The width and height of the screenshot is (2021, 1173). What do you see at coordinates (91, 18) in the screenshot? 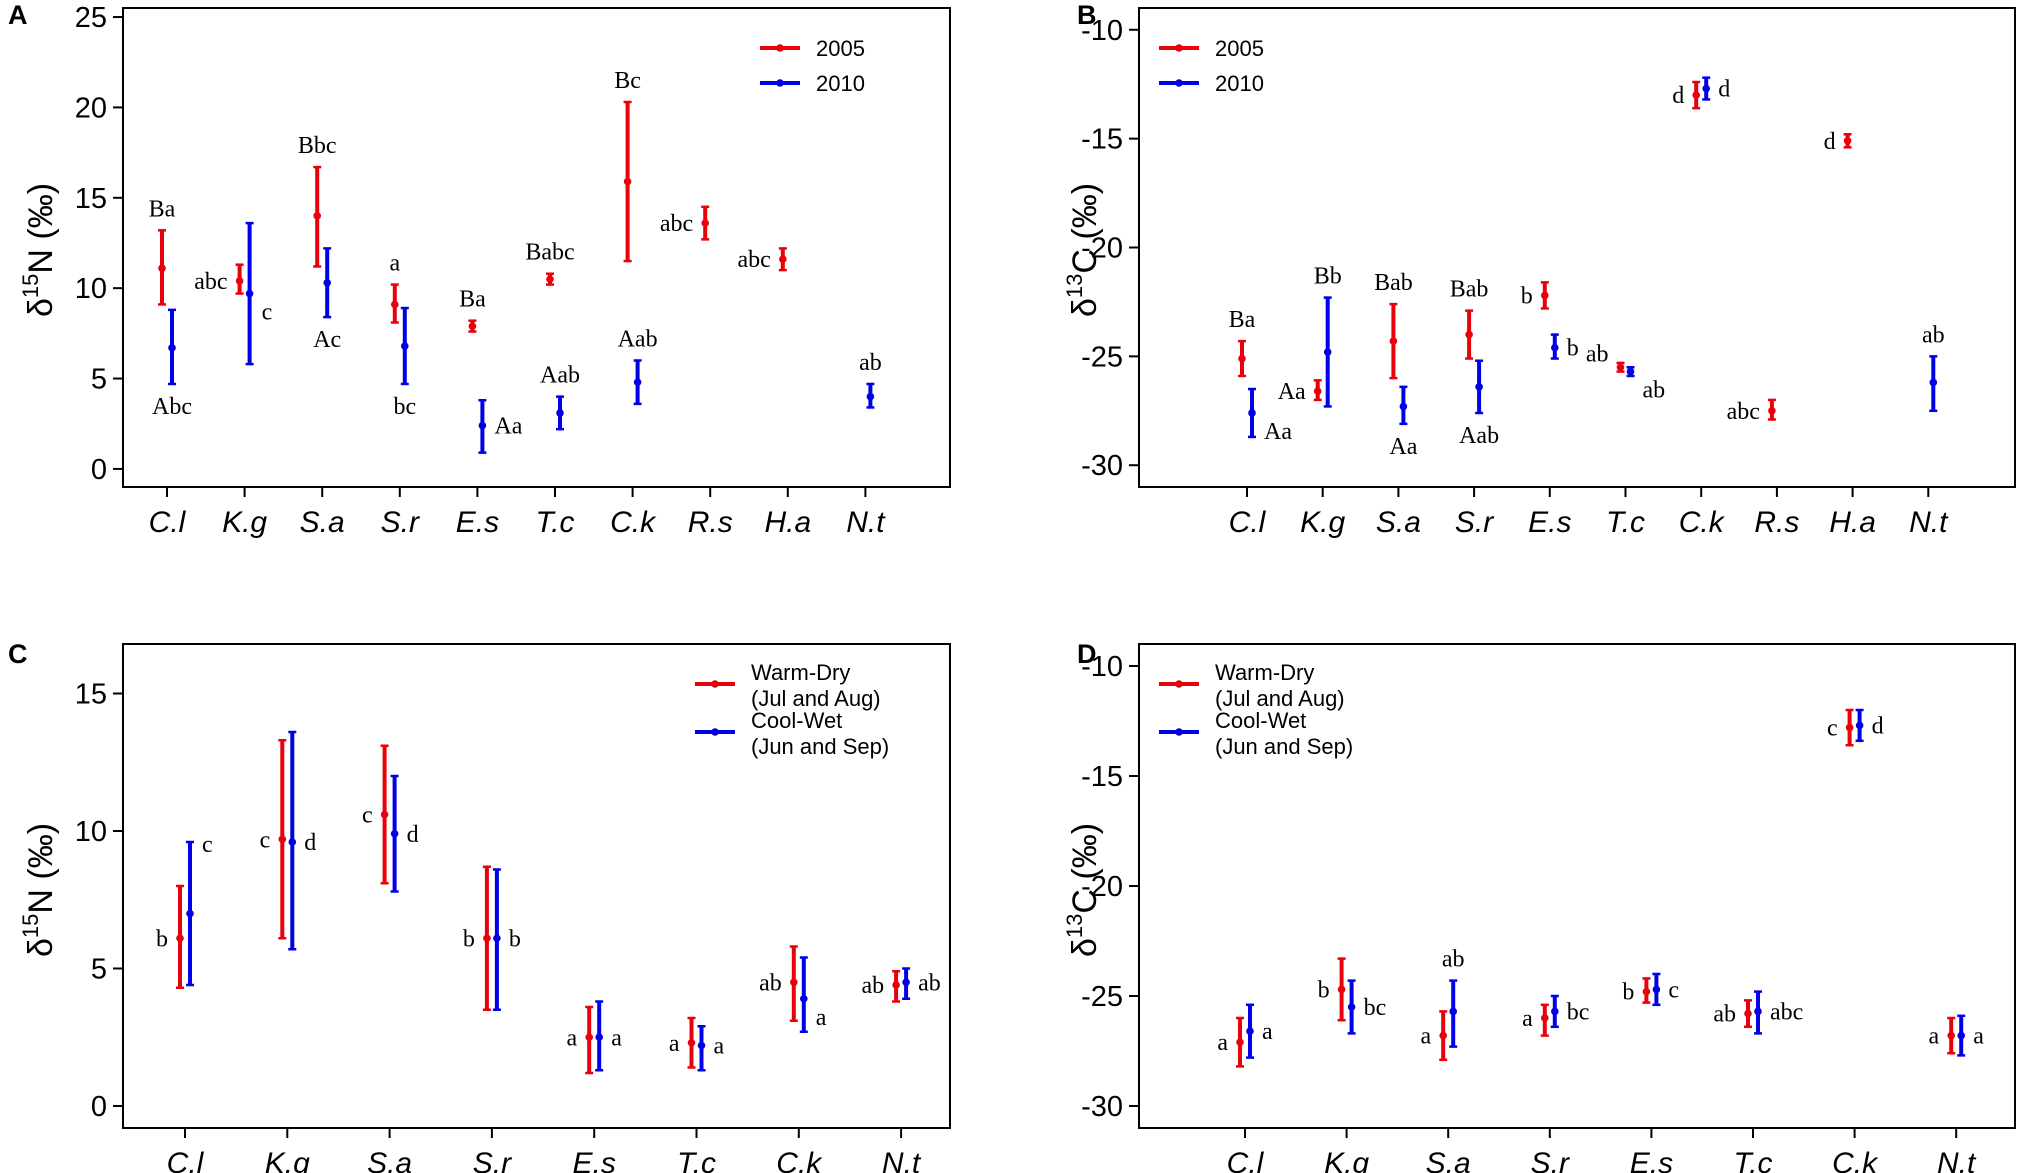
I see `y-tick-label: 25` at bounding box center [91, 18].